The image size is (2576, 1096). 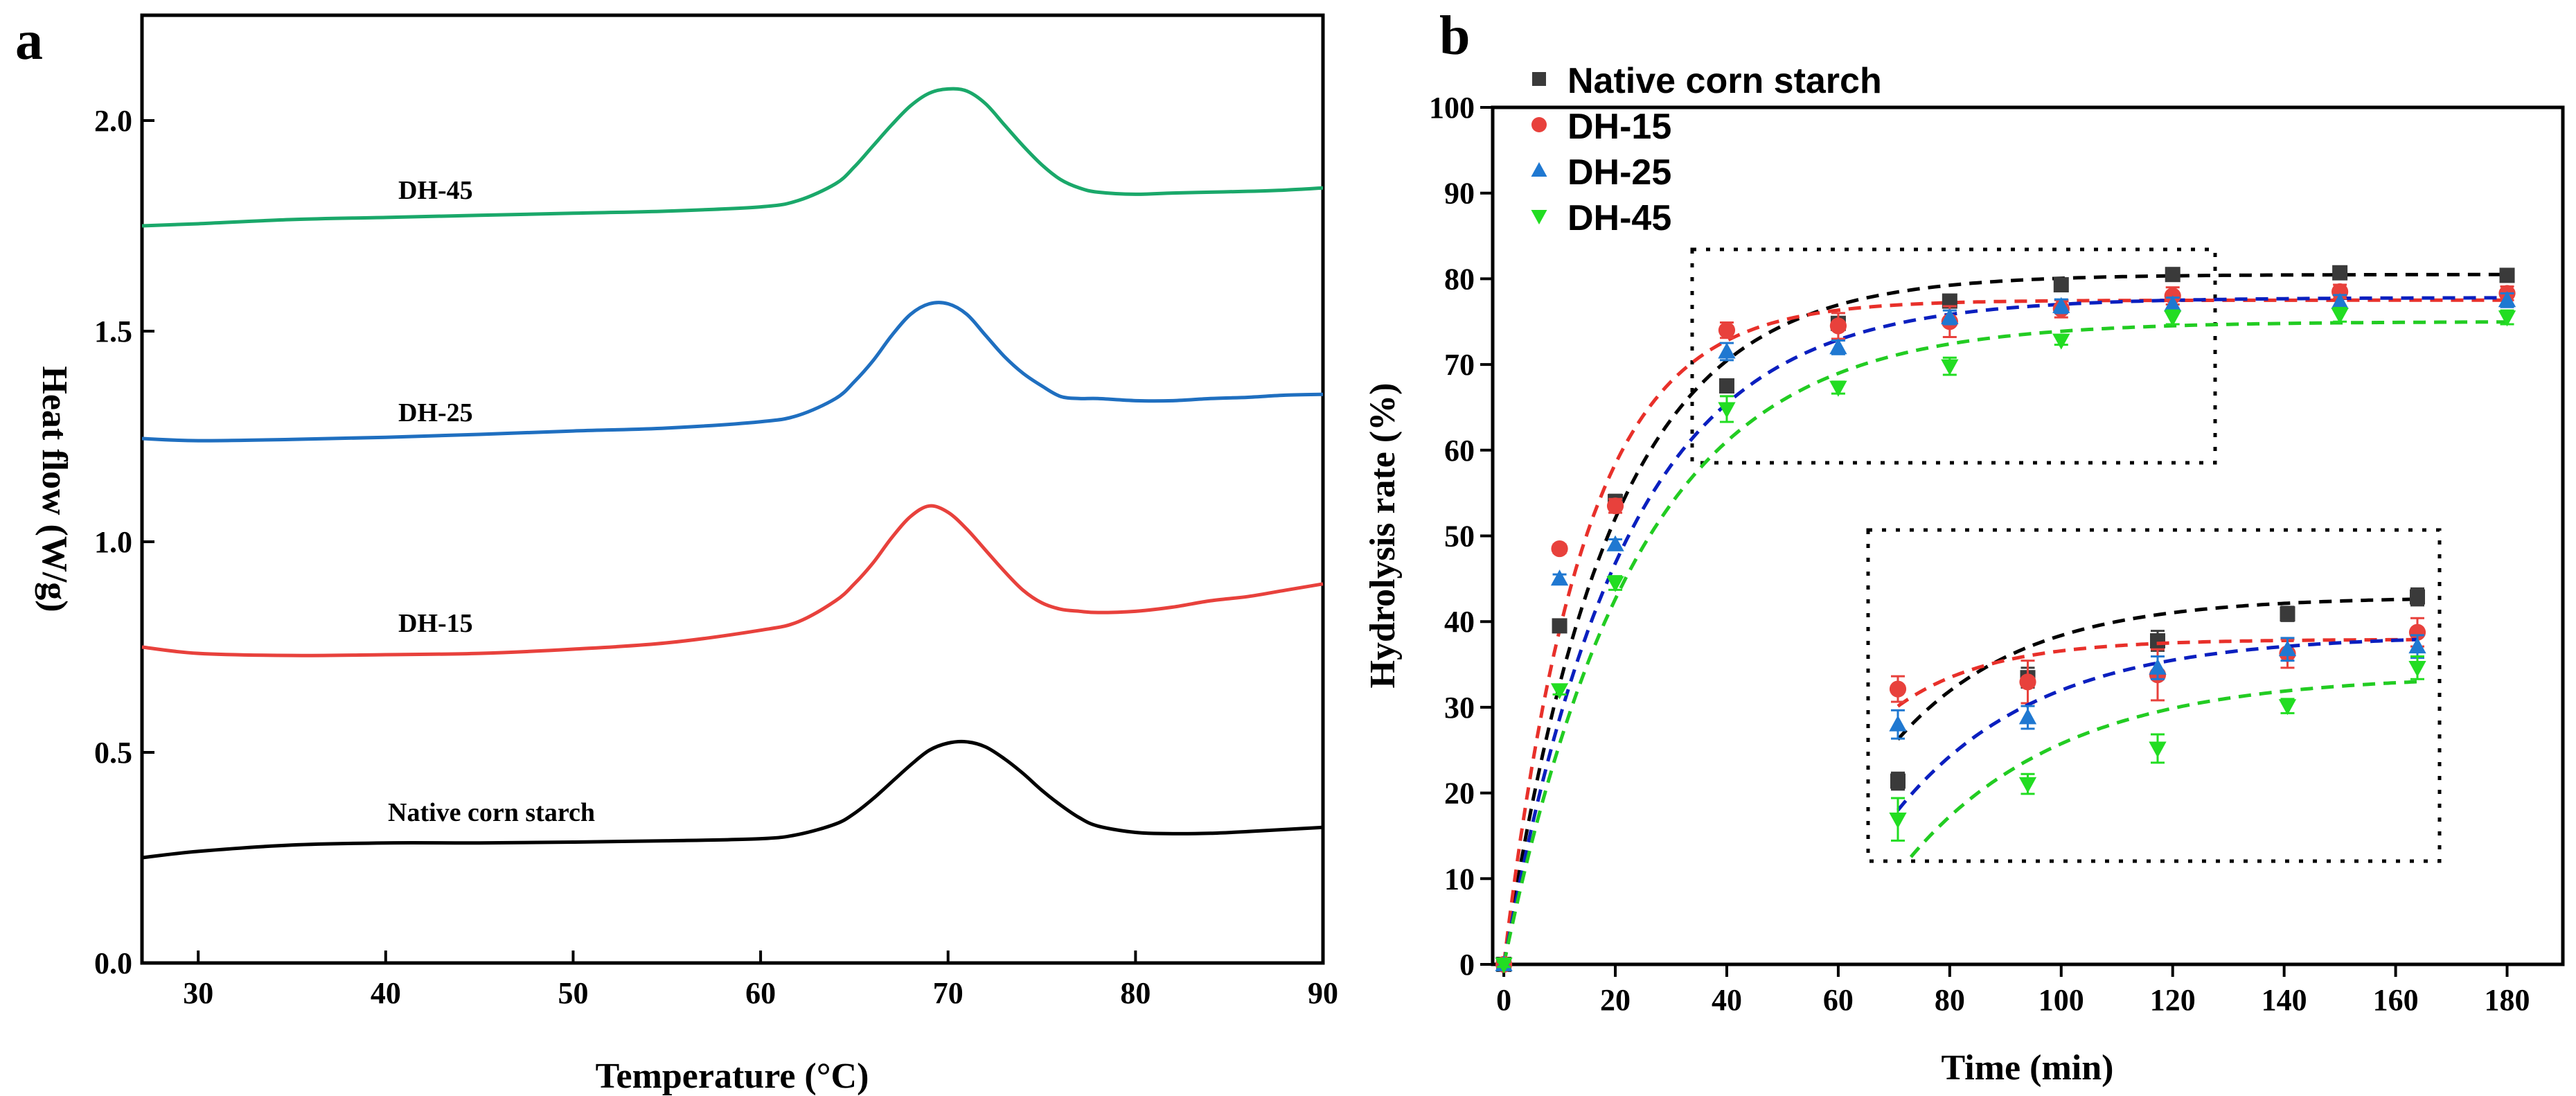 I want to click on x-tick-label: 140, so click(x=2284, y=1000).